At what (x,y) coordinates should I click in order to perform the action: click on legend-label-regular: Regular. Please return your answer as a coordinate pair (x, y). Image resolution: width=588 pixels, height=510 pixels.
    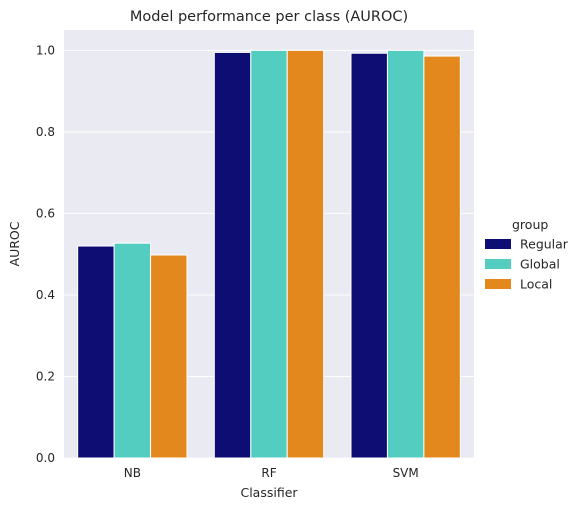
    Looking at the image, I should click on (544, 244).